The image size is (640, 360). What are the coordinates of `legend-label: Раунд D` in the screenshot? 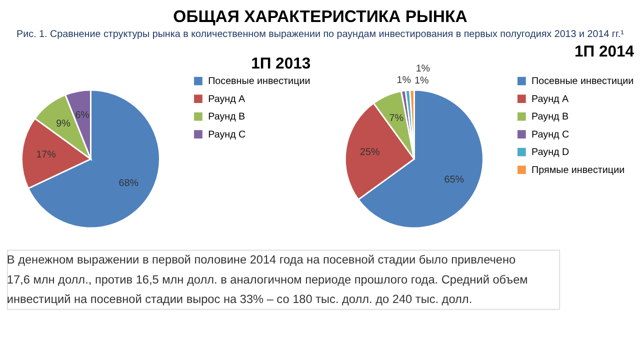 It's located at (551, 152).